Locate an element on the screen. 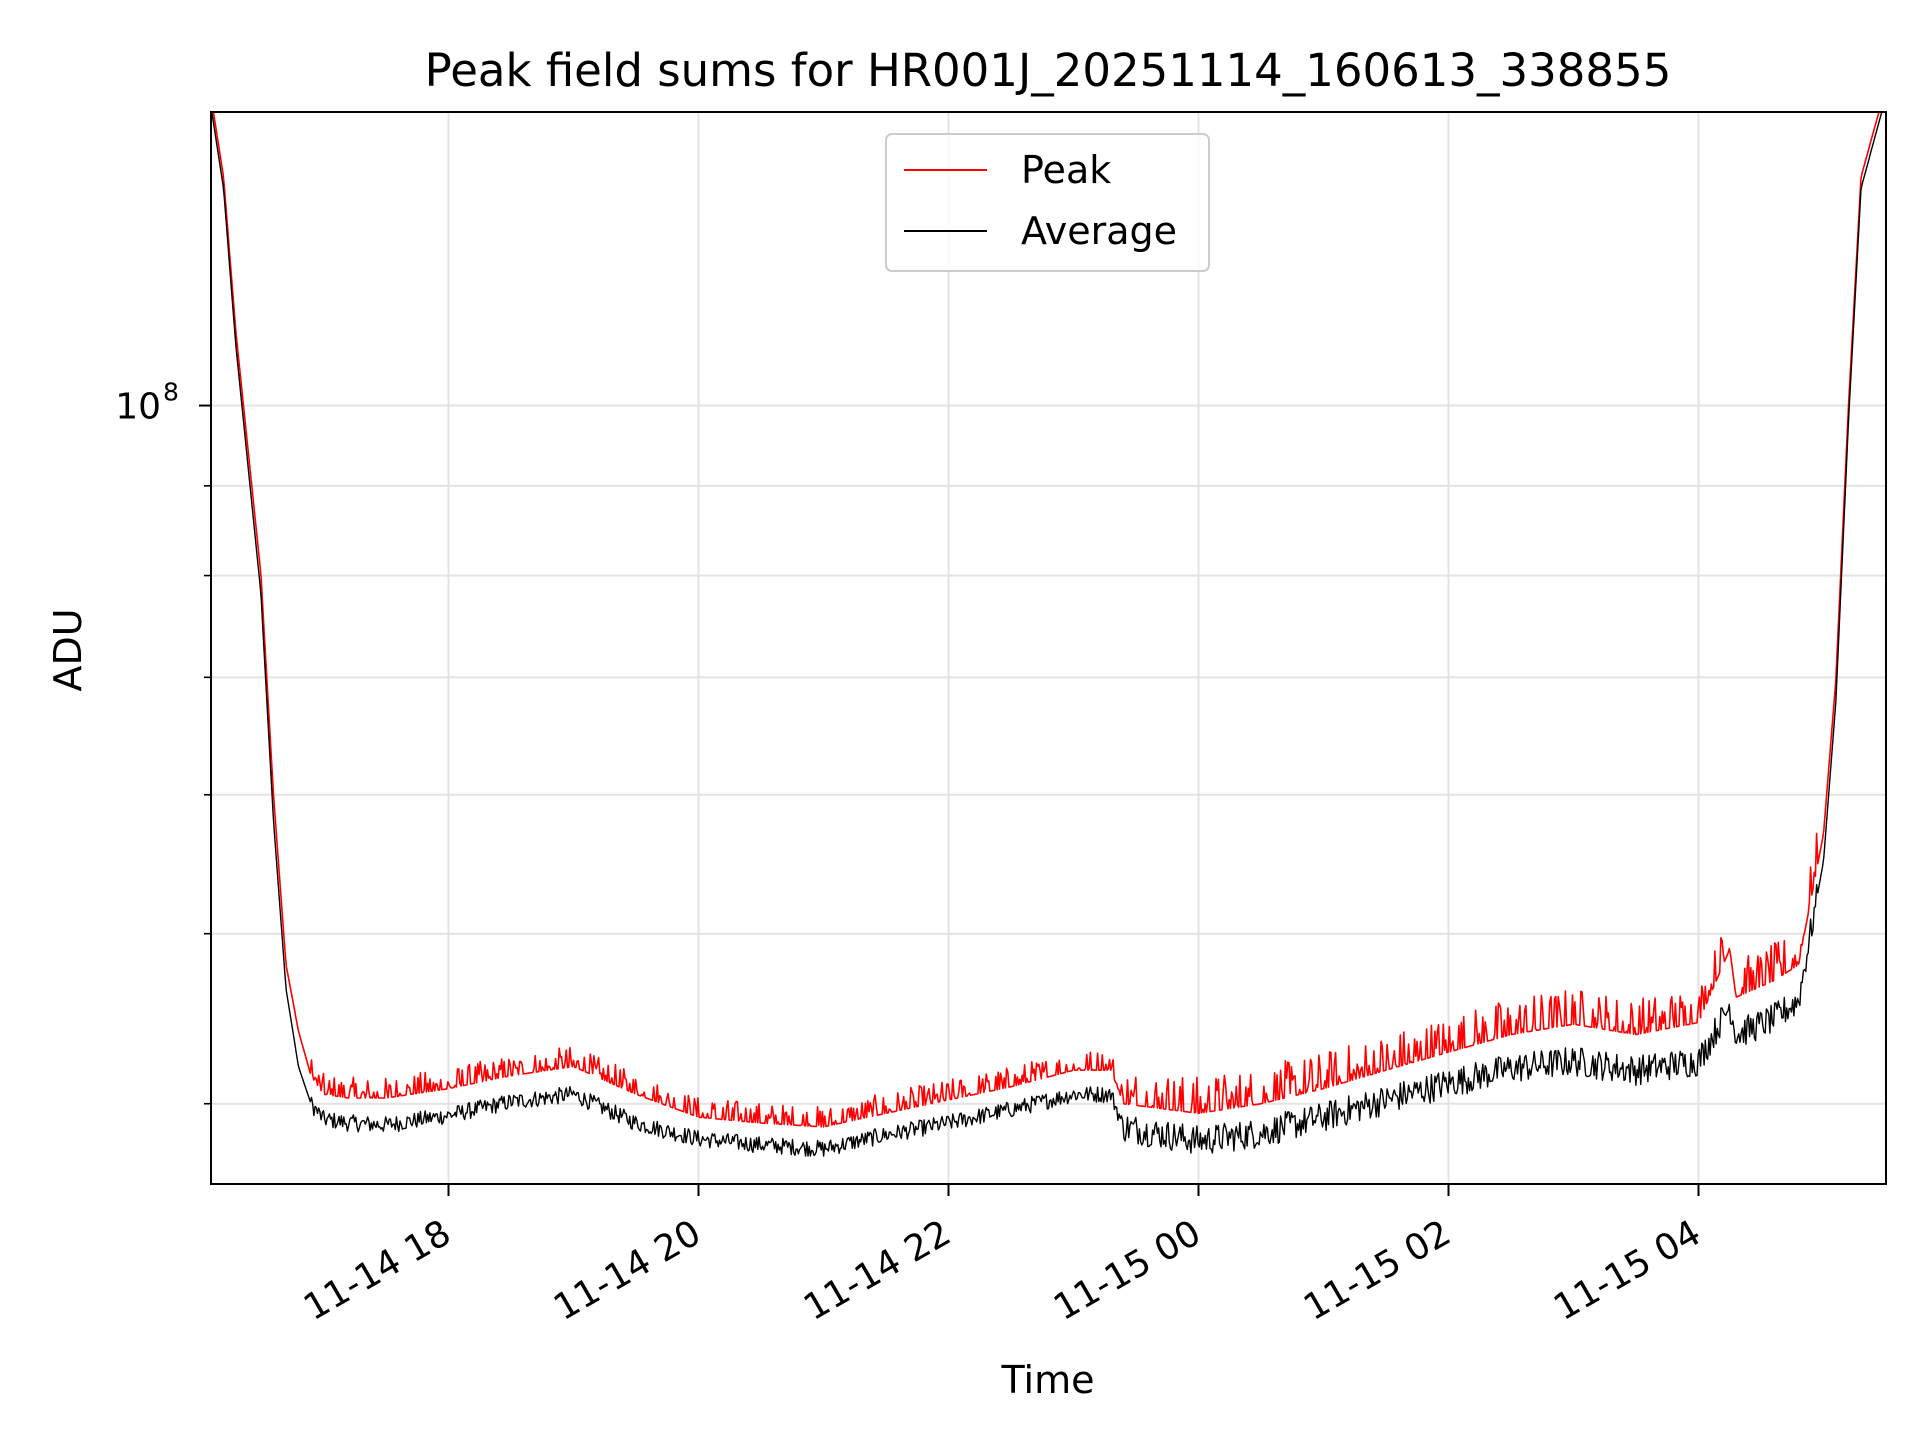  x-axis-label: Time is located at coordinates (1048, 1380).